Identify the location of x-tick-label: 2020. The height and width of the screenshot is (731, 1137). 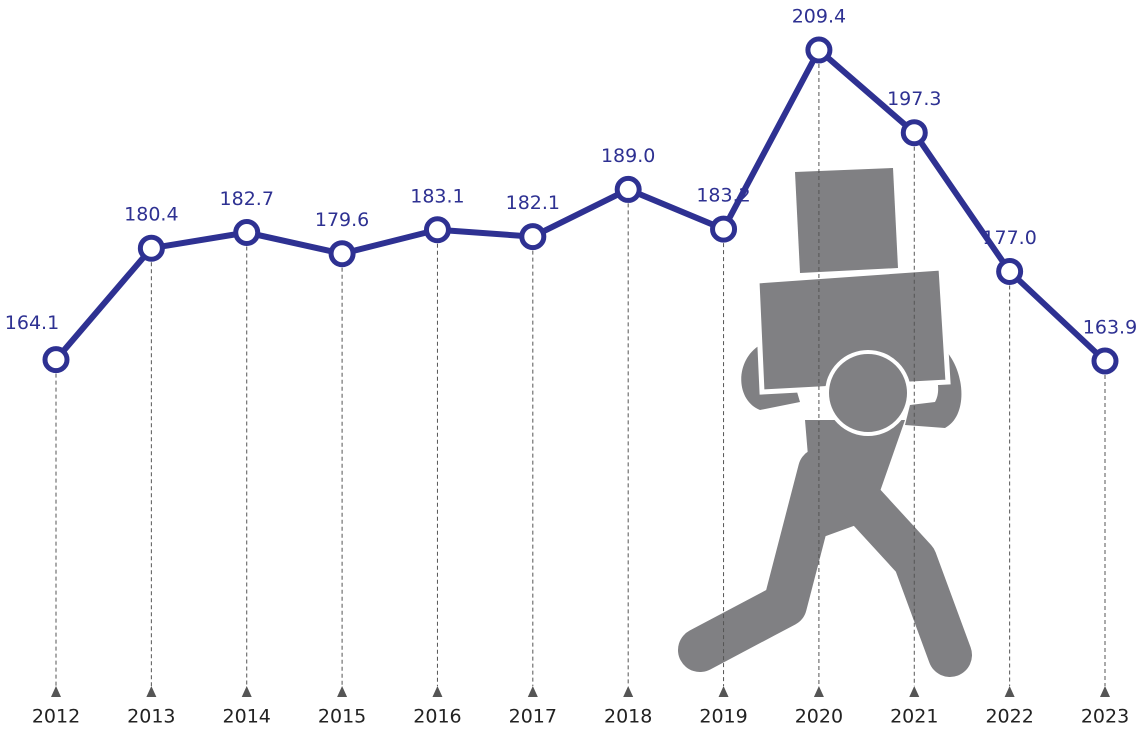
(819, 717).